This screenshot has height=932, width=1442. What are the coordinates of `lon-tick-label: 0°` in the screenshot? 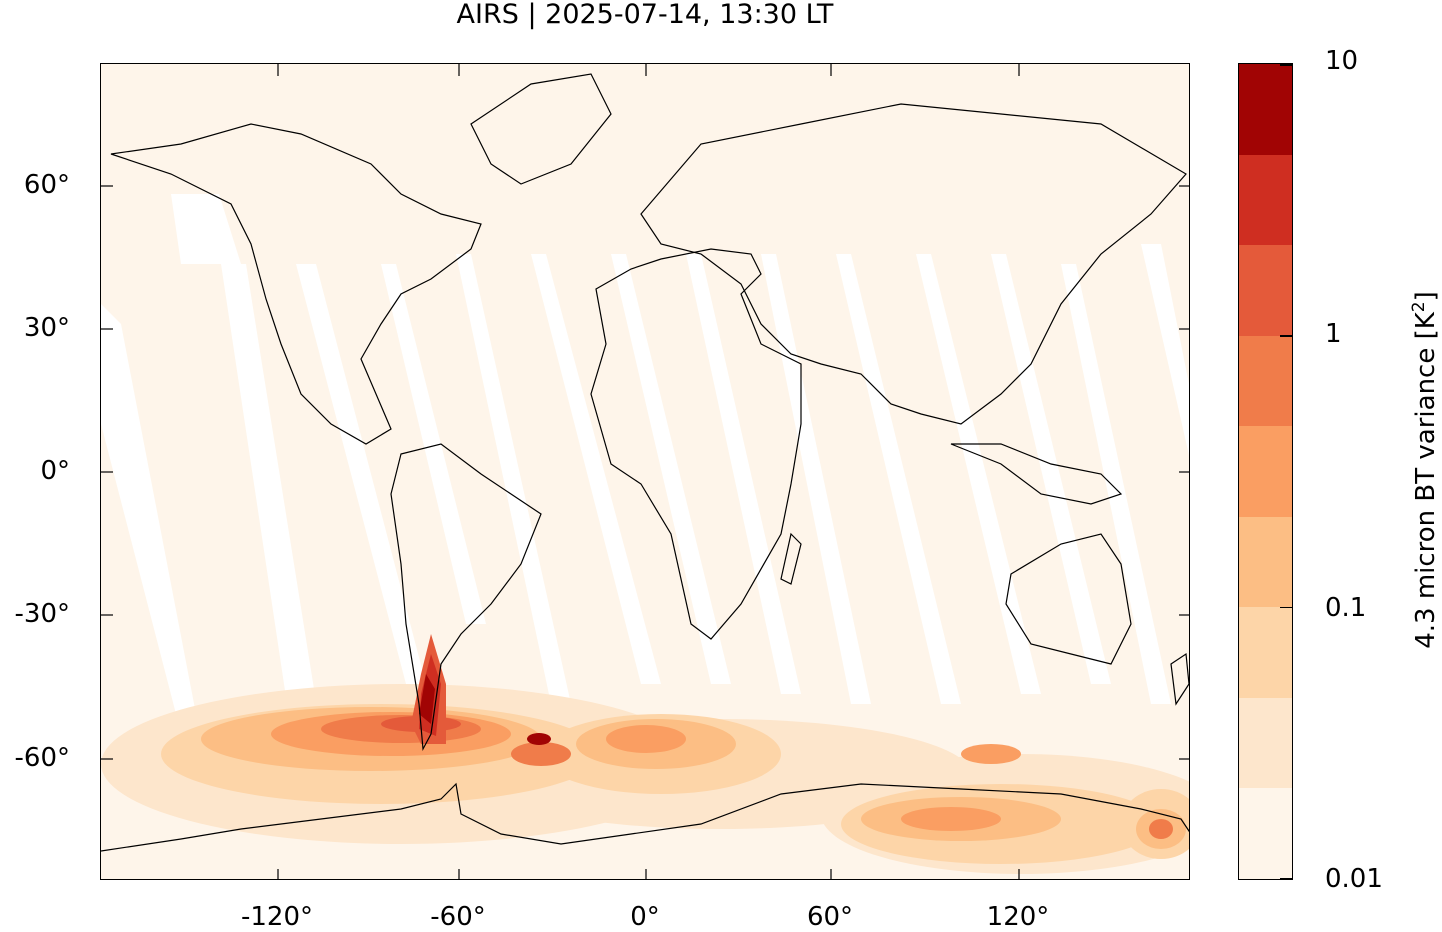 It's located at (645, 917).